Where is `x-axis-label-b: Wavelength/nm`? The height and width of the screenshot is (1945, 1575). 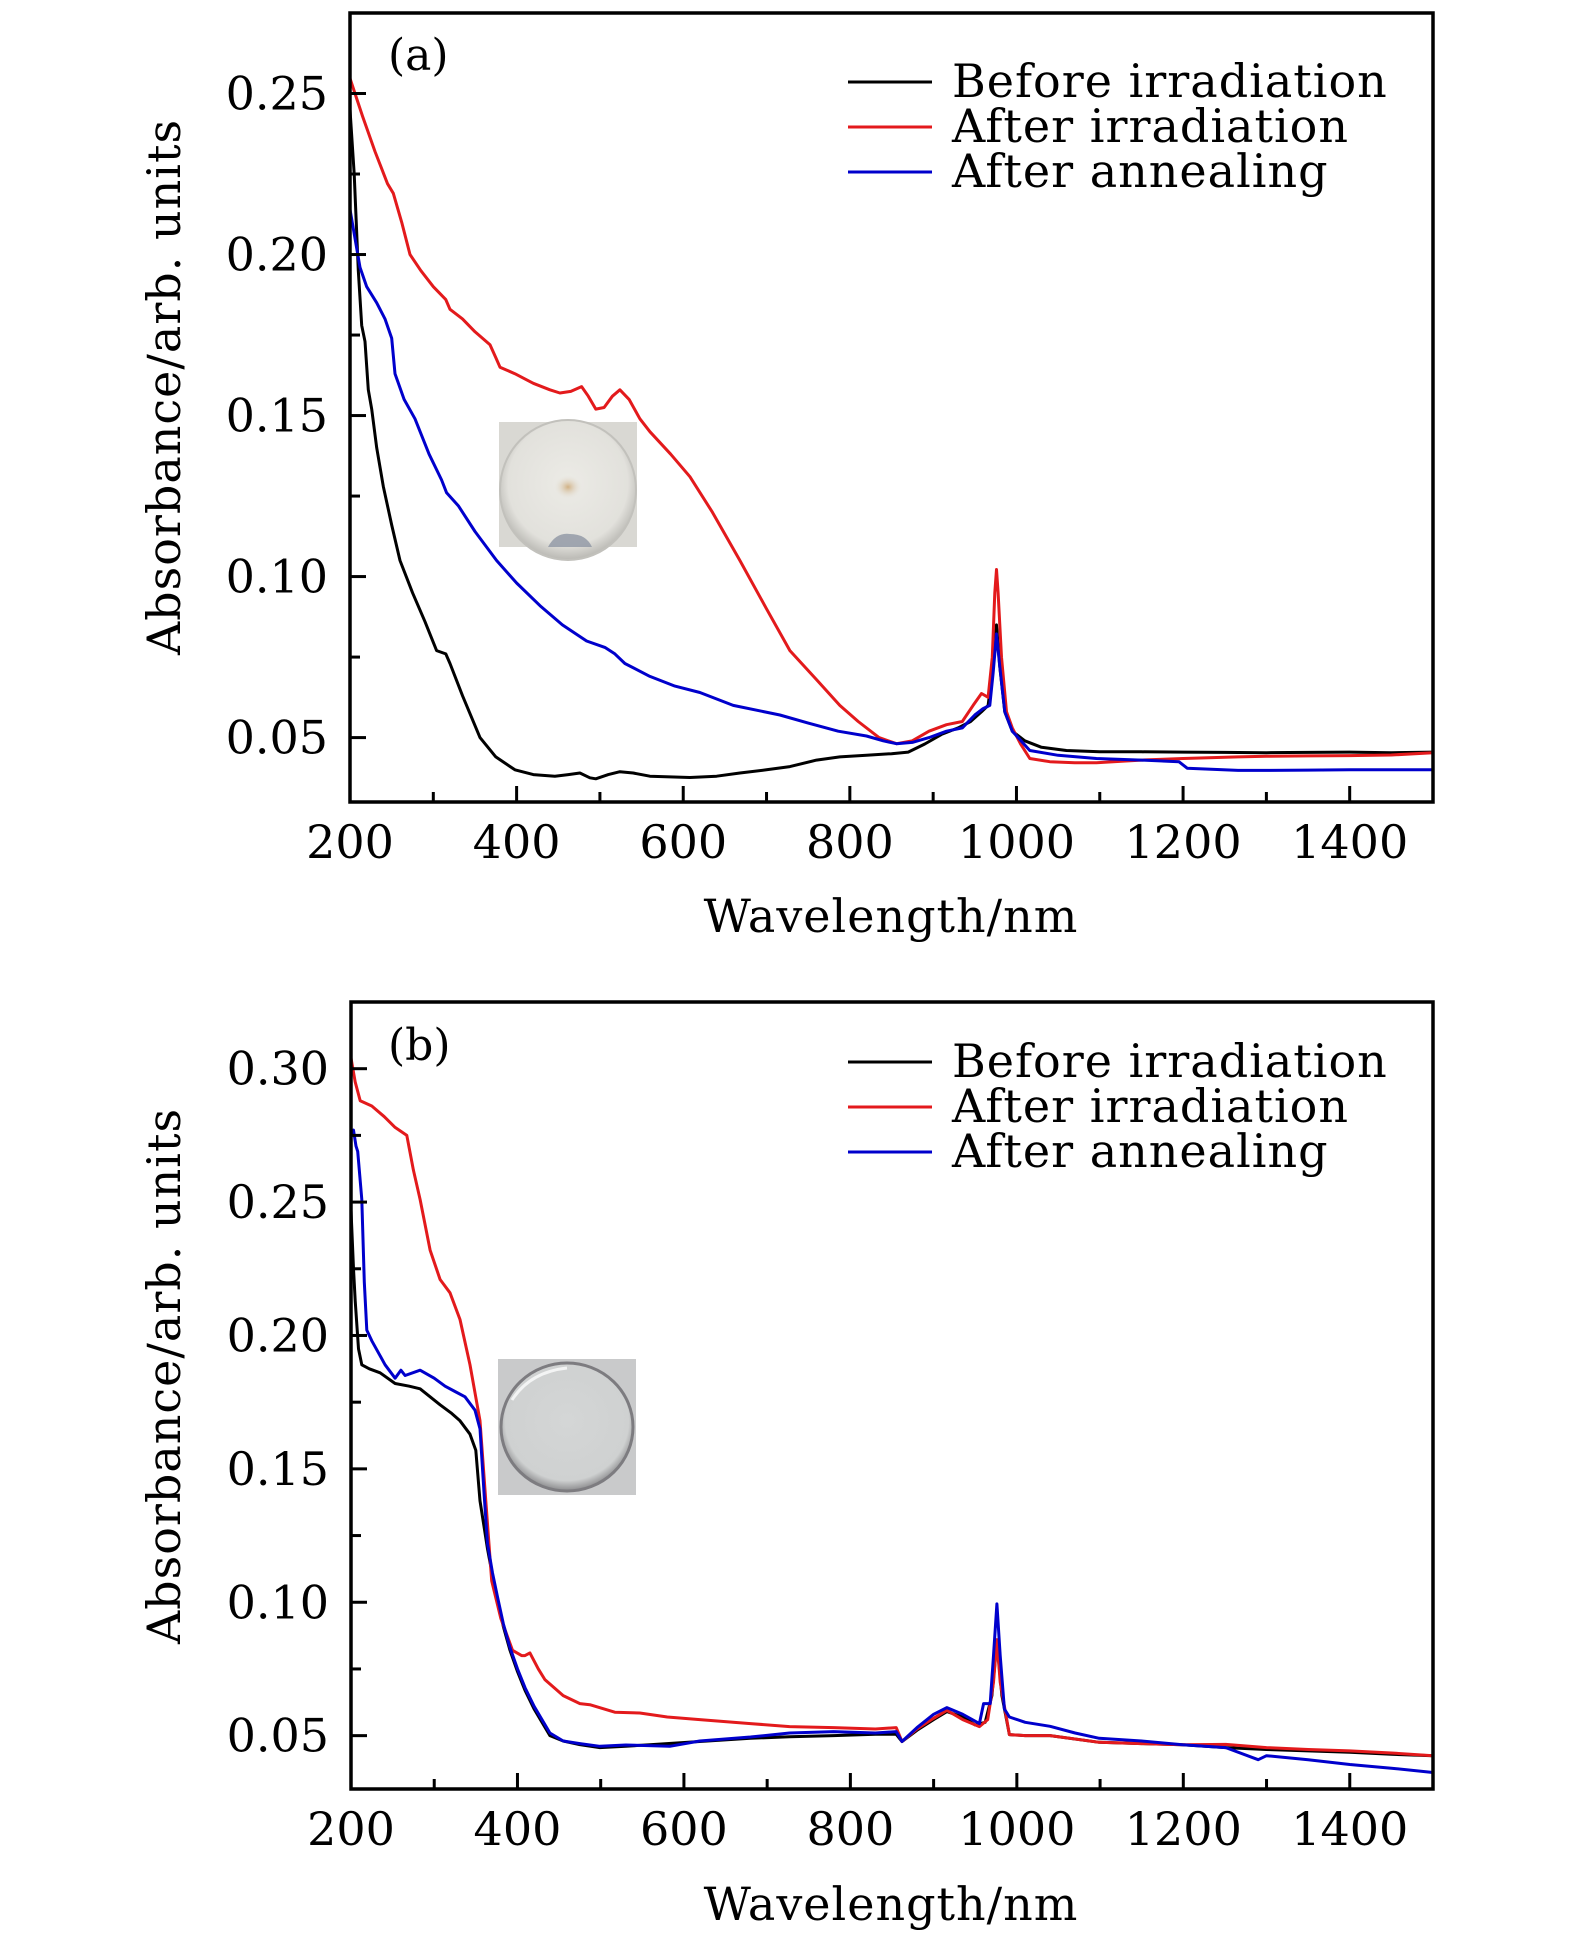
x-axis-label-b: Wavelength/nm is located at coordinates (891, 1904).